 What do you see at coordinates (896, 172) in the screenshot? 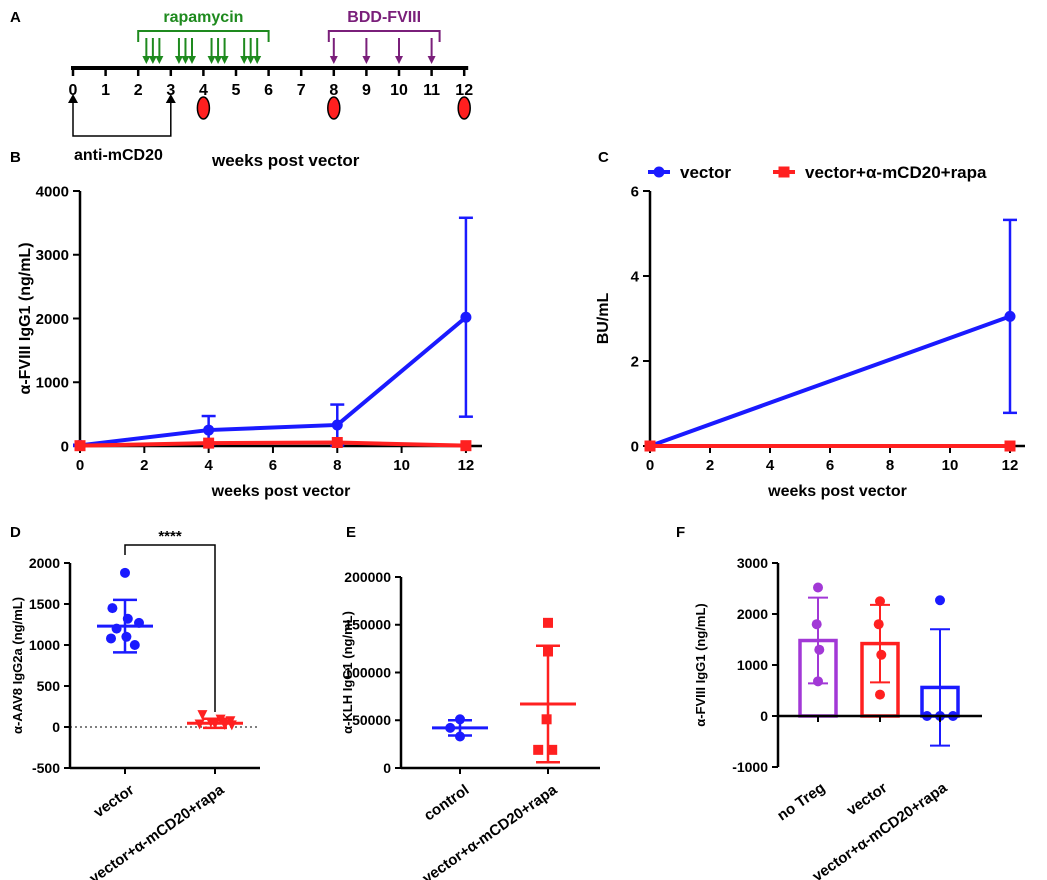
I see `legend-label: vector+α-mCD20+rapa` at bounding box center [896, 172].